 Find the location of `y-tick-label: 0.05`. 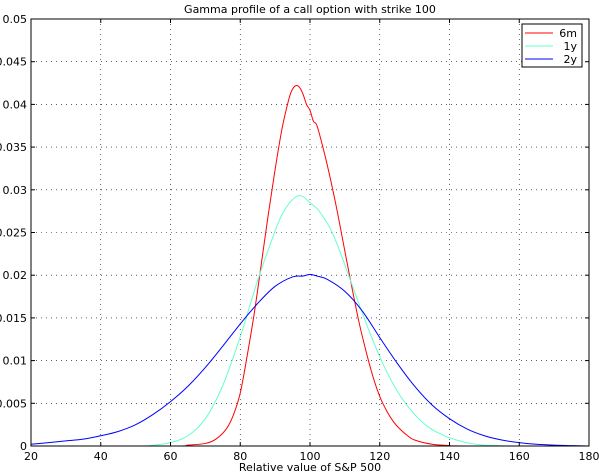

y-tick-label: 0.05 is located at coordinates (15, 19).